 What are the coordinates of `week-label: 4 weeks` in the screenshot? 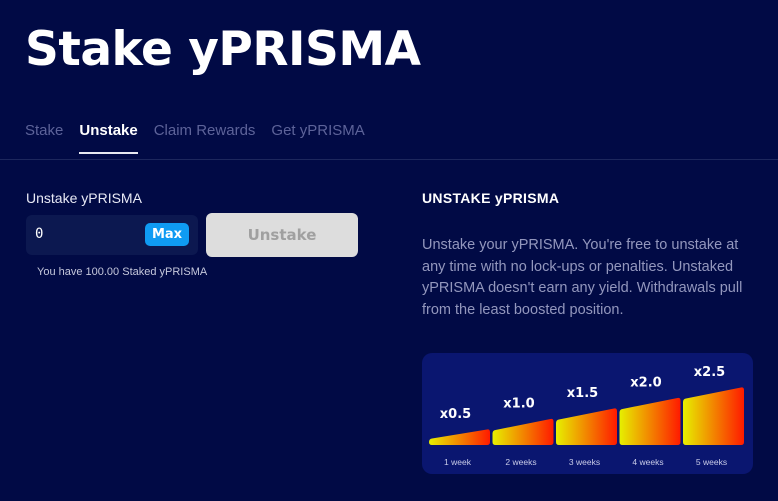 It's located at (647, 462).